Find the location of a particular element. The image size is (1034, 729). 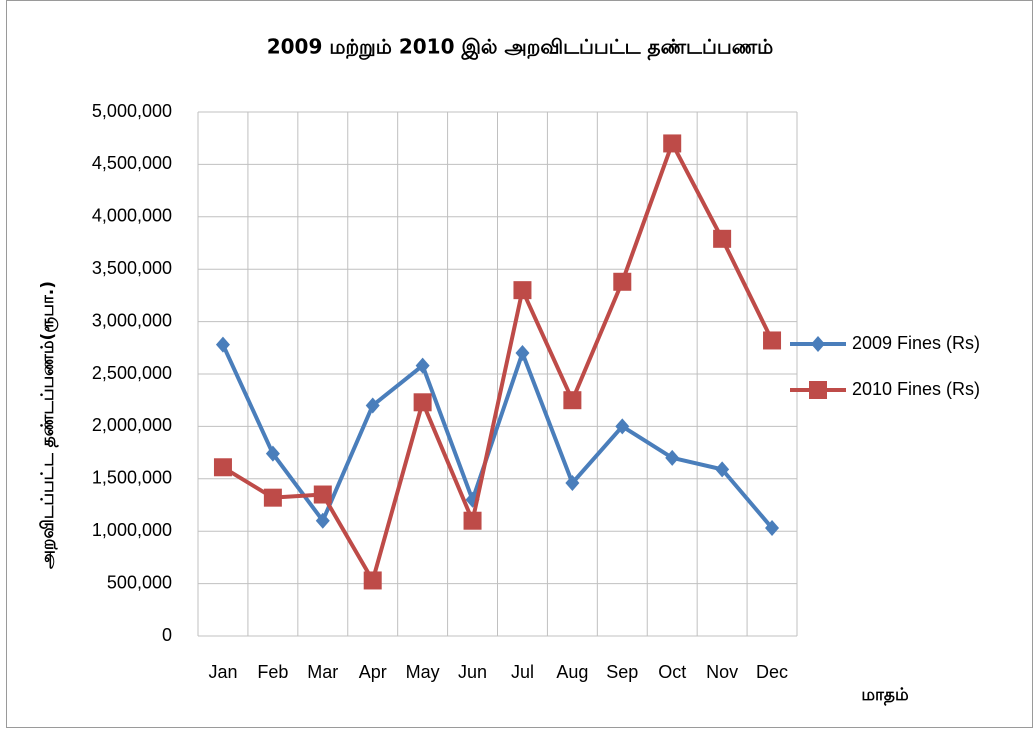

series-line is located at coordinates (497, 436).